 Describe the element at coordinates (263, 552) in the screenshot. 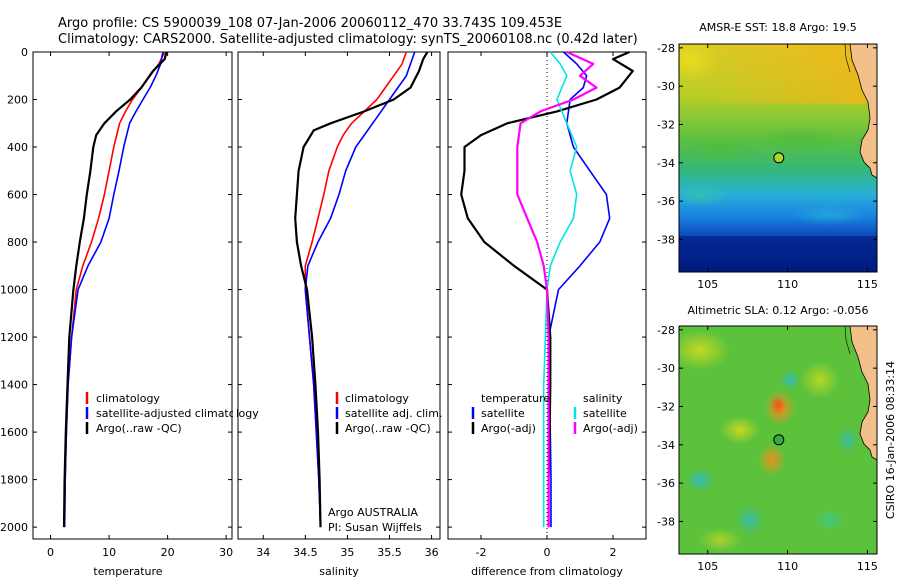

I see `x-tick-label: 34` at that location.